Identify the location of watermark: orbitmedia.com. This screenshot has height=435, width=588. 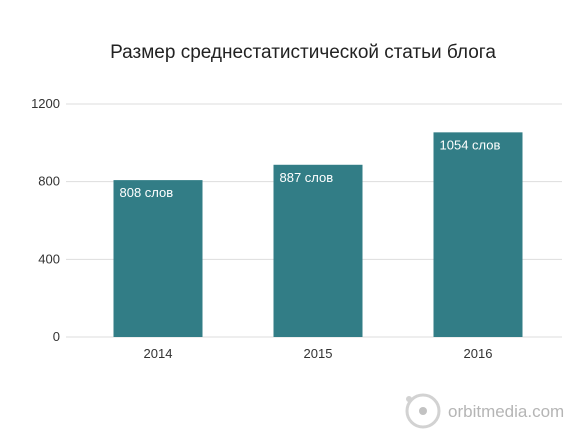
(484, 411).